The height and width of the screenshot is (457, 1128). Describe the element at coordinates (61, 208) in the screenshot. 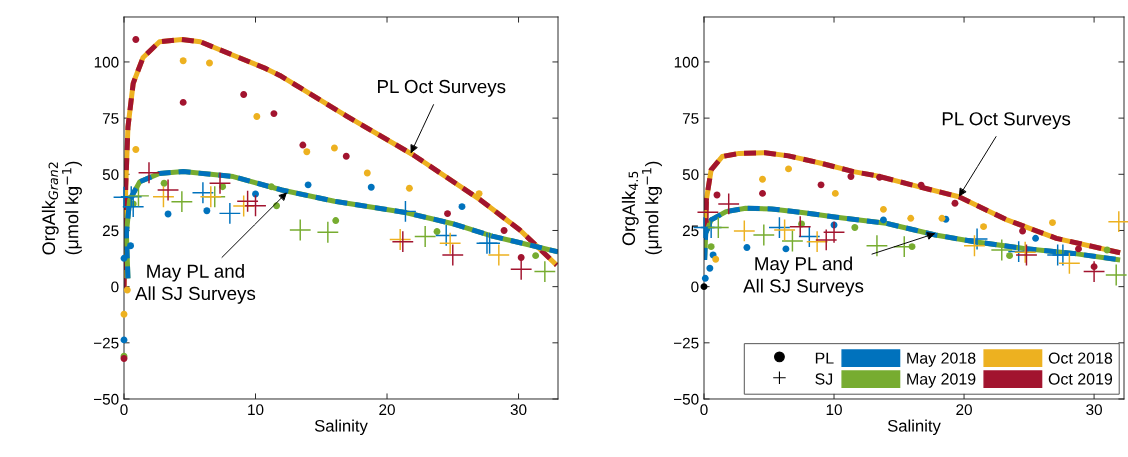

I see `y-axis-title: OrgAlk$_{Gran2}$ (μmol kg$^{−1}$)` at that location.